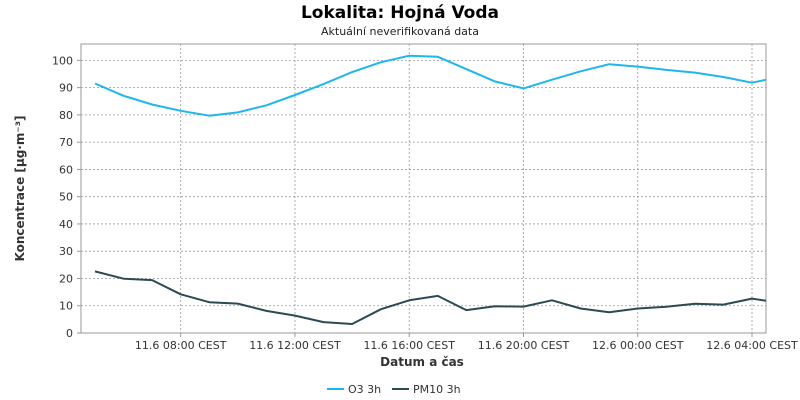 Image resolution: width=800 pixels, height=400 pixels. I want to click on legend-label: PM10 3h, so click(437, 389).